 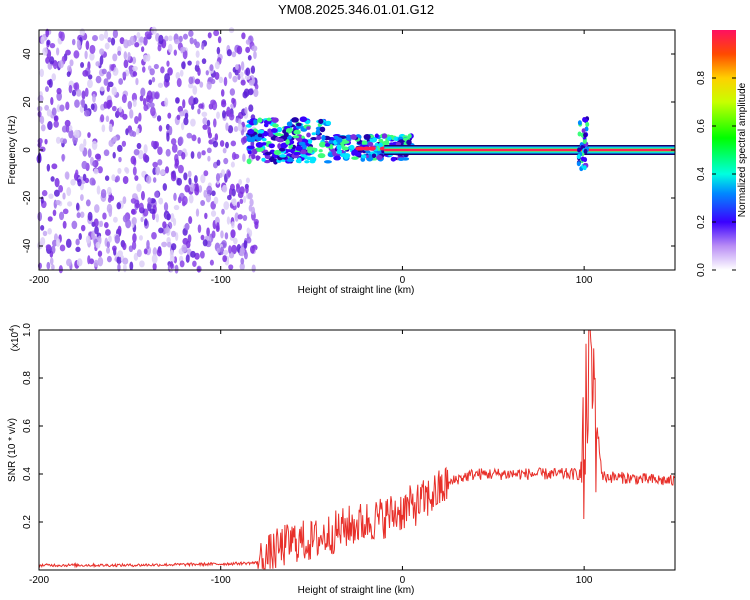 I want to click on colorbar-ticks: 0.0 0.2 0.4 0.6 0.8, so click(x=716, y=174).